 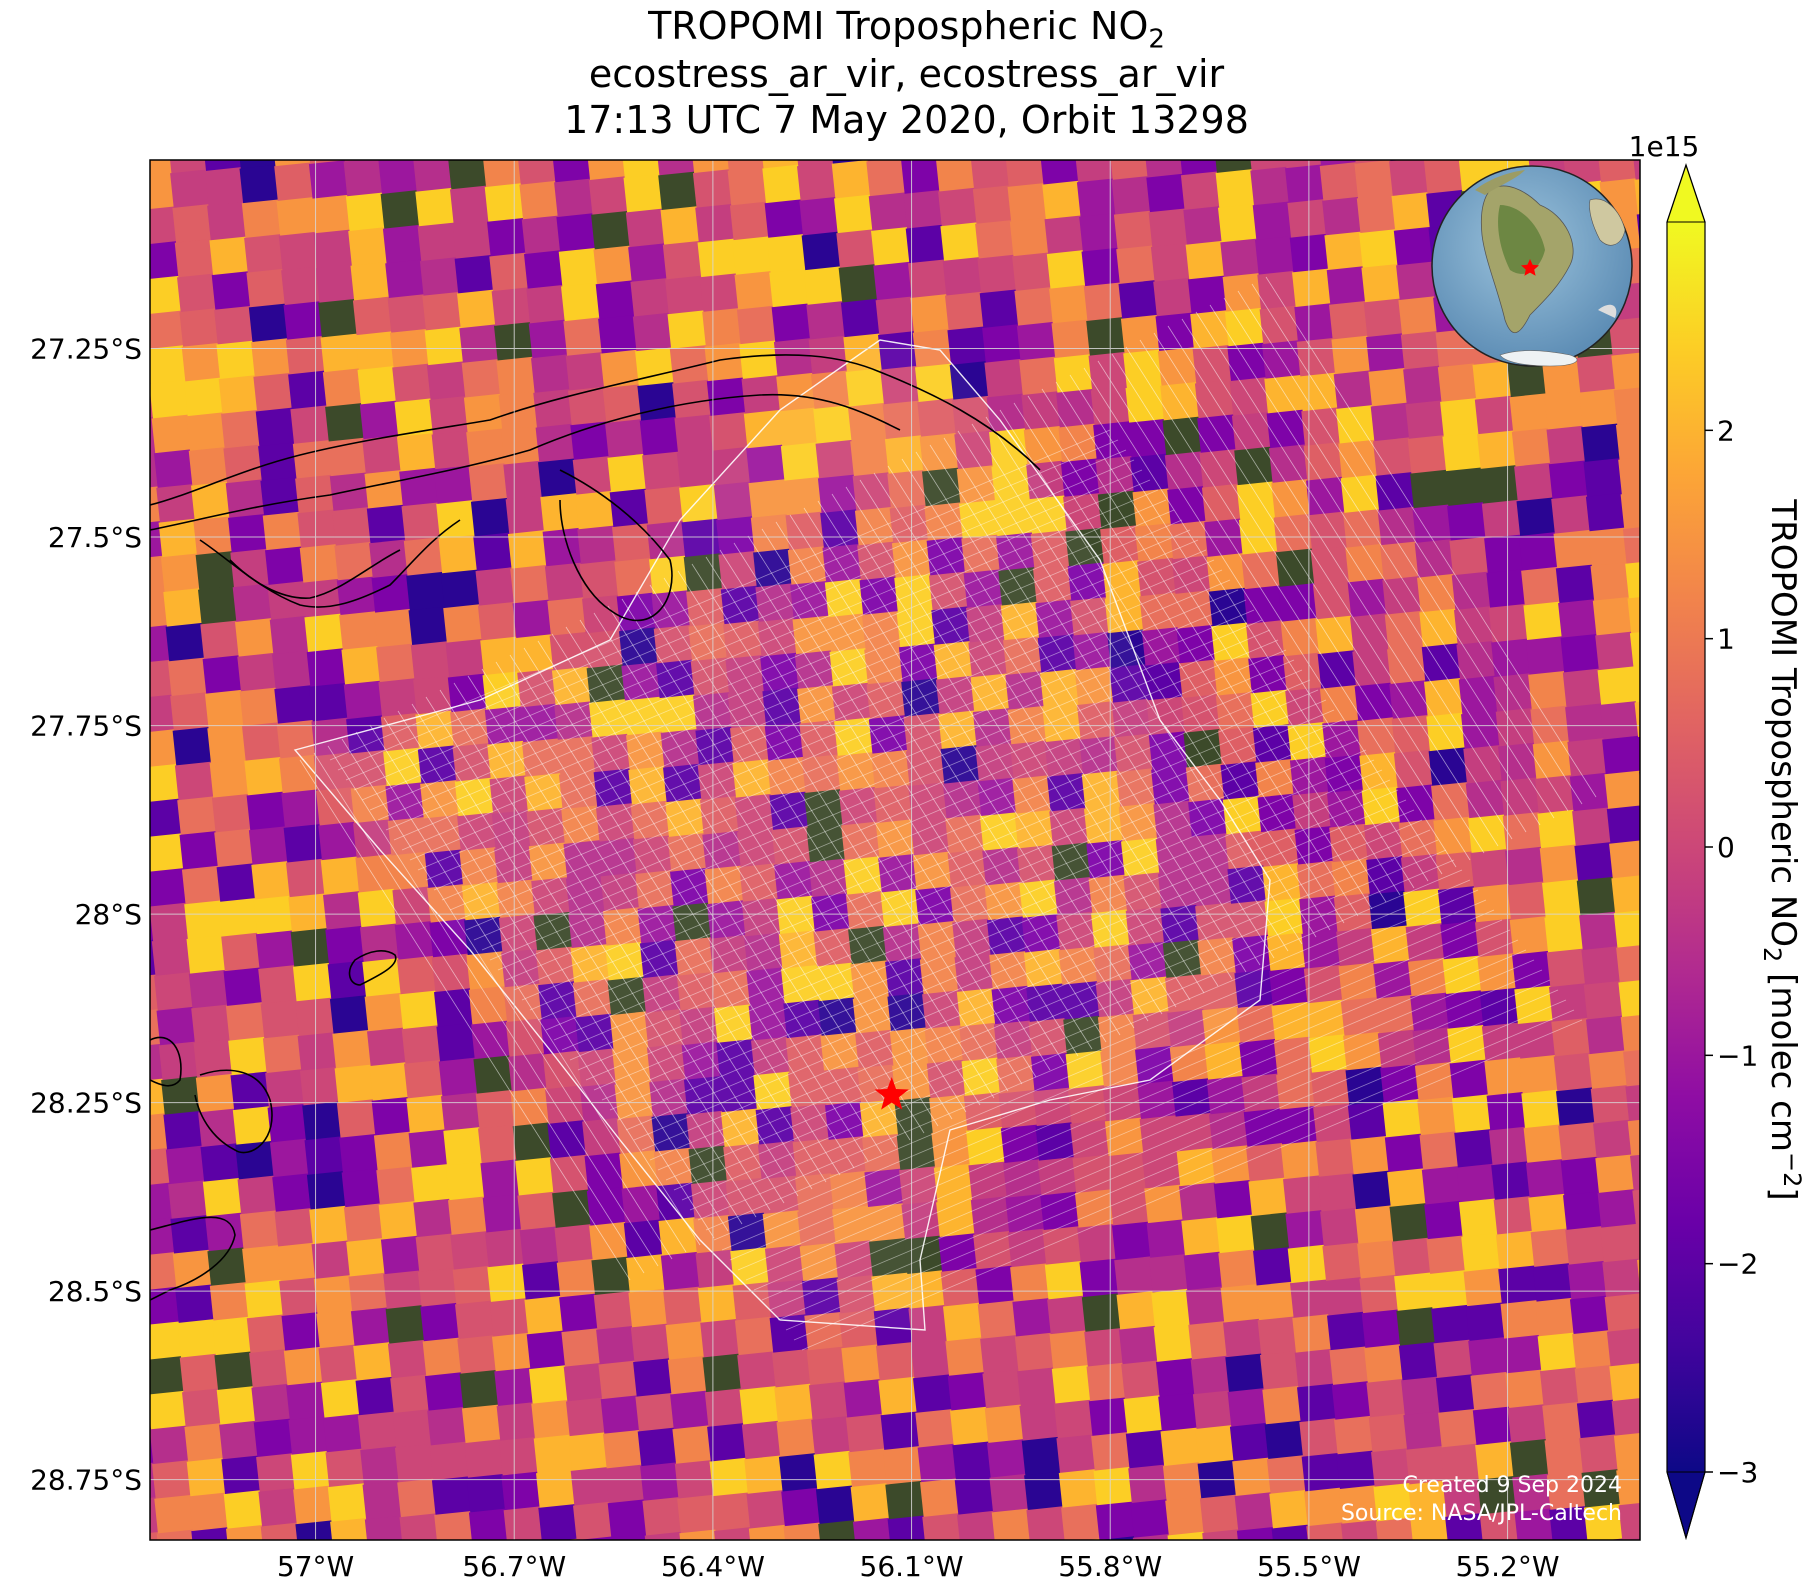 What do you see at coordinates (1726, 847) in the screenshot?
I see `colorbar-tick-label: 0` at bounding box center [1726, 847].